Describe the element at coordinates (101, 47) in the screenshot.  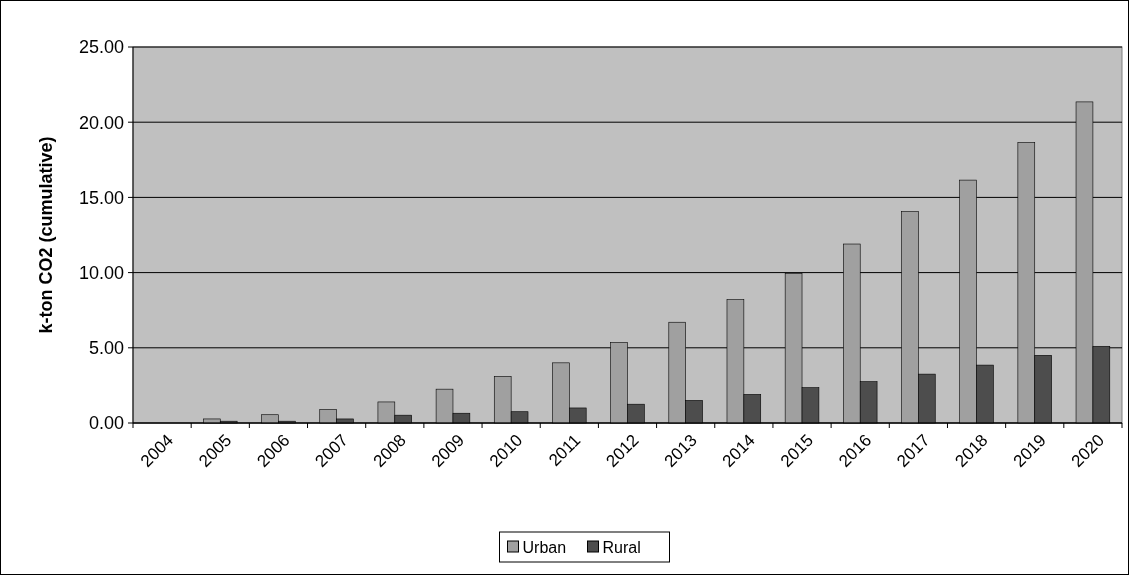
I see `y-tick-label: 25.00` at that location.